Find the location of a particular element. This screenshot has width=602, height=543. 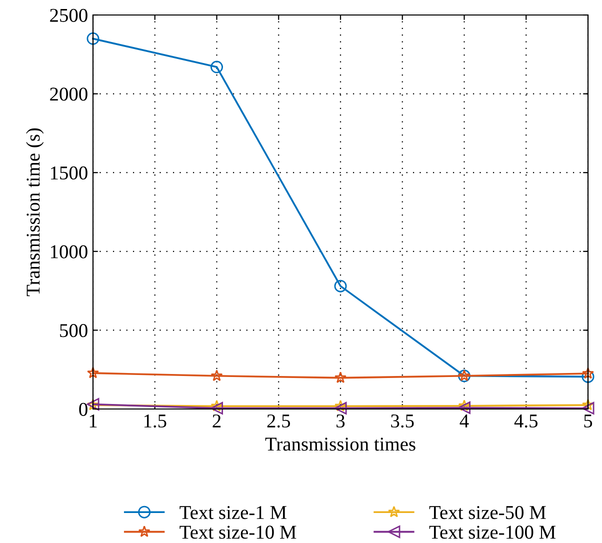

y-tick-label: 500 is located at coordinates (74, 331).